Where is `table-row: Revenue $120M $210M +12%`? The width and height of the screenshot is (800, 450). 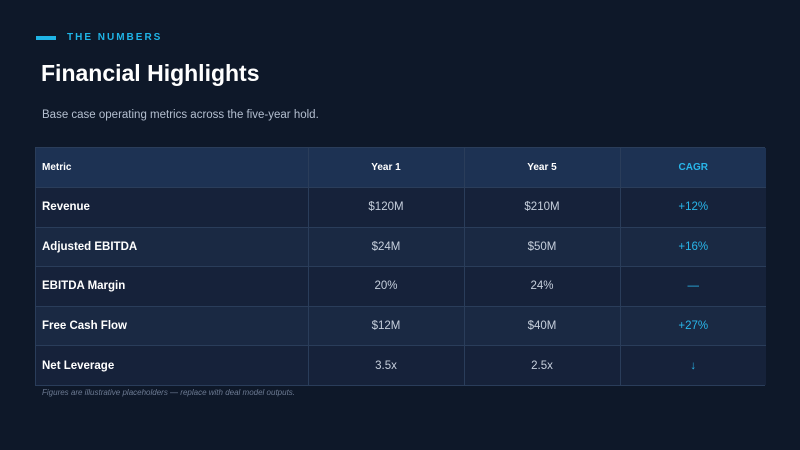
table-row: Revenue $120M $210M +12% is located at coordinates (401, 207).